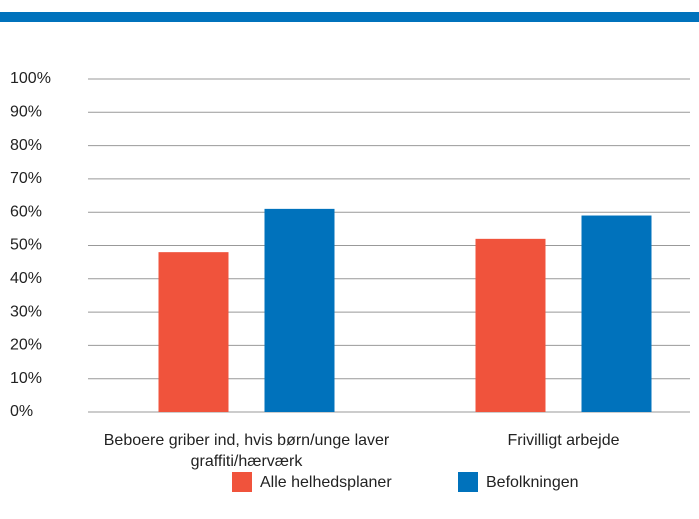 This screenshot has width=699, height=519. What do you see at coordinates (326, 482) in the screenshot?
I see `legend-label: Alle helhedsplaner` at bounding box center [326, 482].